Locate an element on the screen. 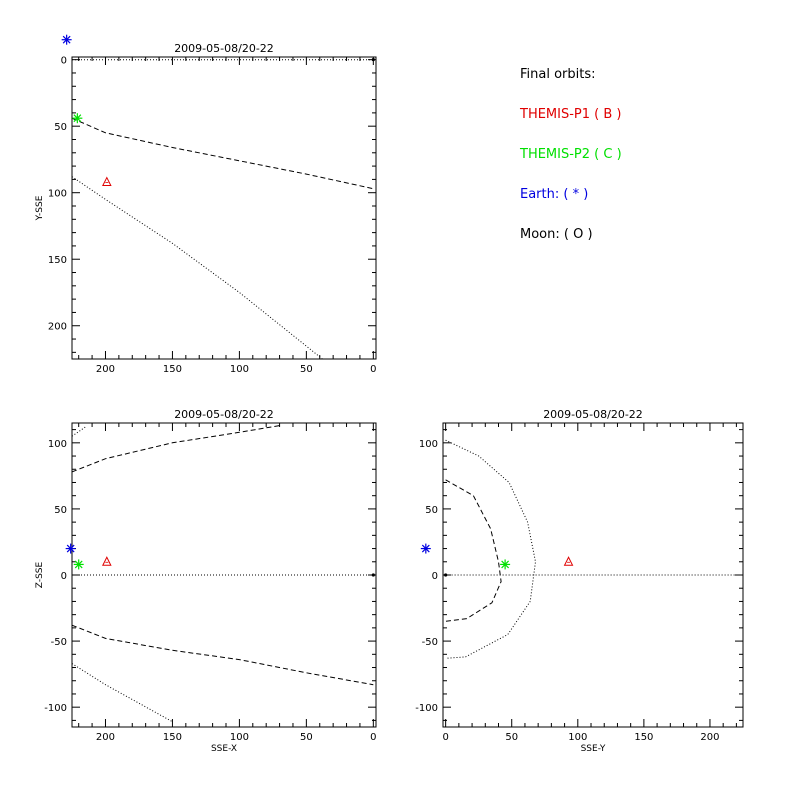 The width and height of the screenshot is (800, 800). y-axis-label: Z-SSE is located at coordinates (40, 575).